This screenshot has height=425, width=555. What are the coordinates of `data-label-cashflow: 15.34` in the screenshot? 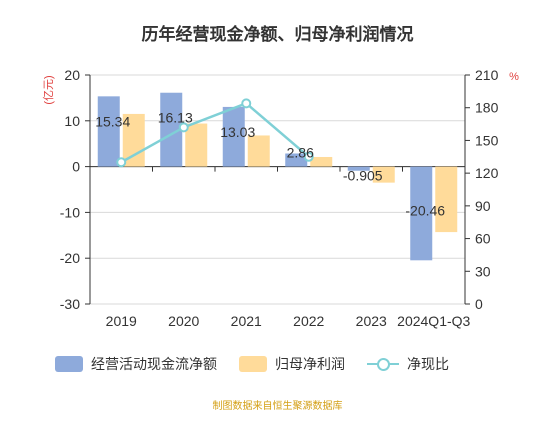 It's located at (112, 121).